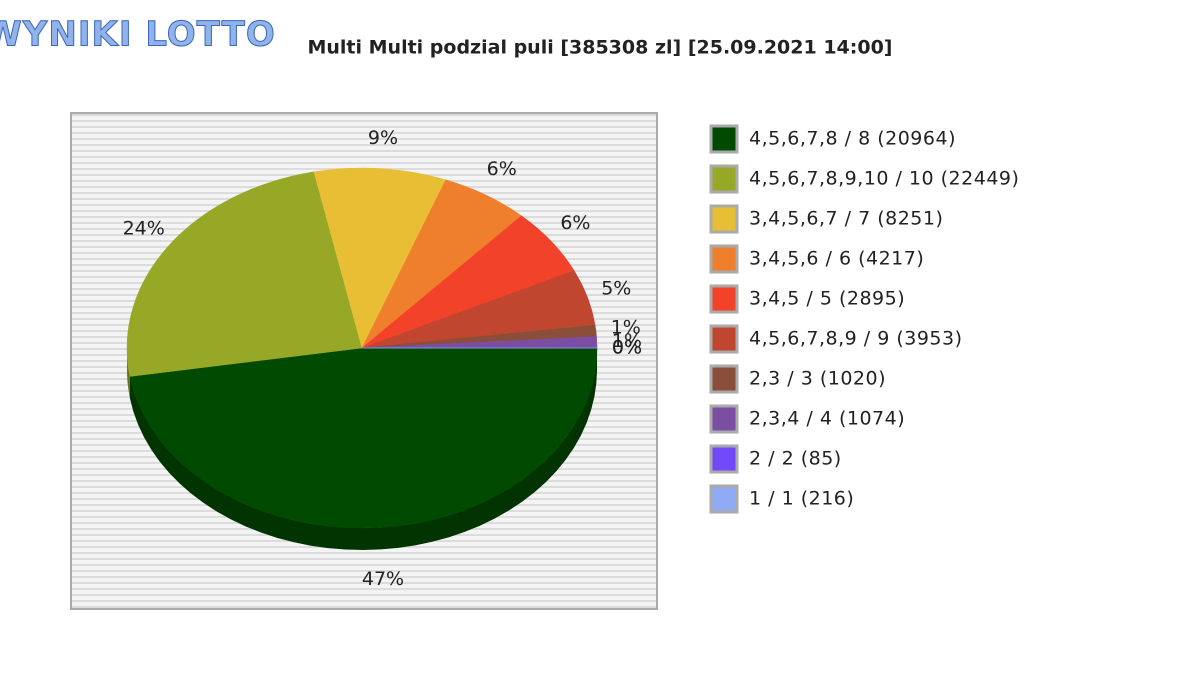 Image resolution: width=1200 pixels, height=684 pixels. Describe the element at coordinates (856, 339) in the screenshot. I see `legend-label: 4,5,6,7,8,9 / 9 (3953)` at that location.